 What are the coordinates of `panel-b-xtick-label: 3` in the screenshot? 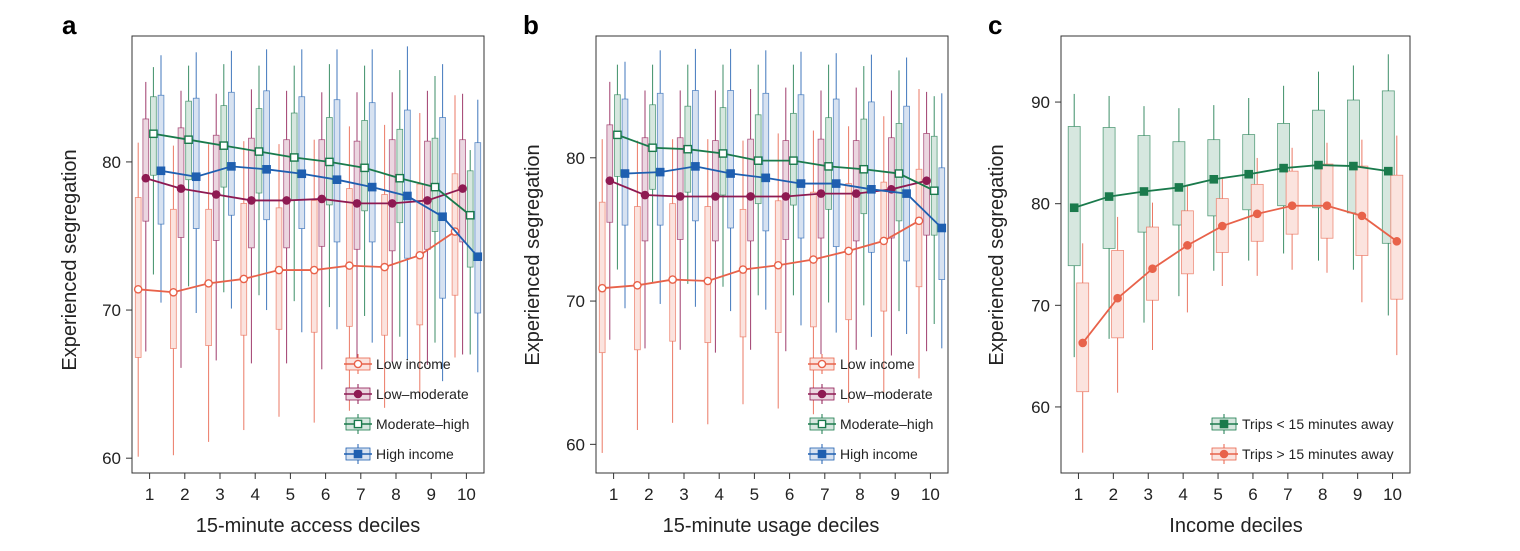 It's located at (683, 494).